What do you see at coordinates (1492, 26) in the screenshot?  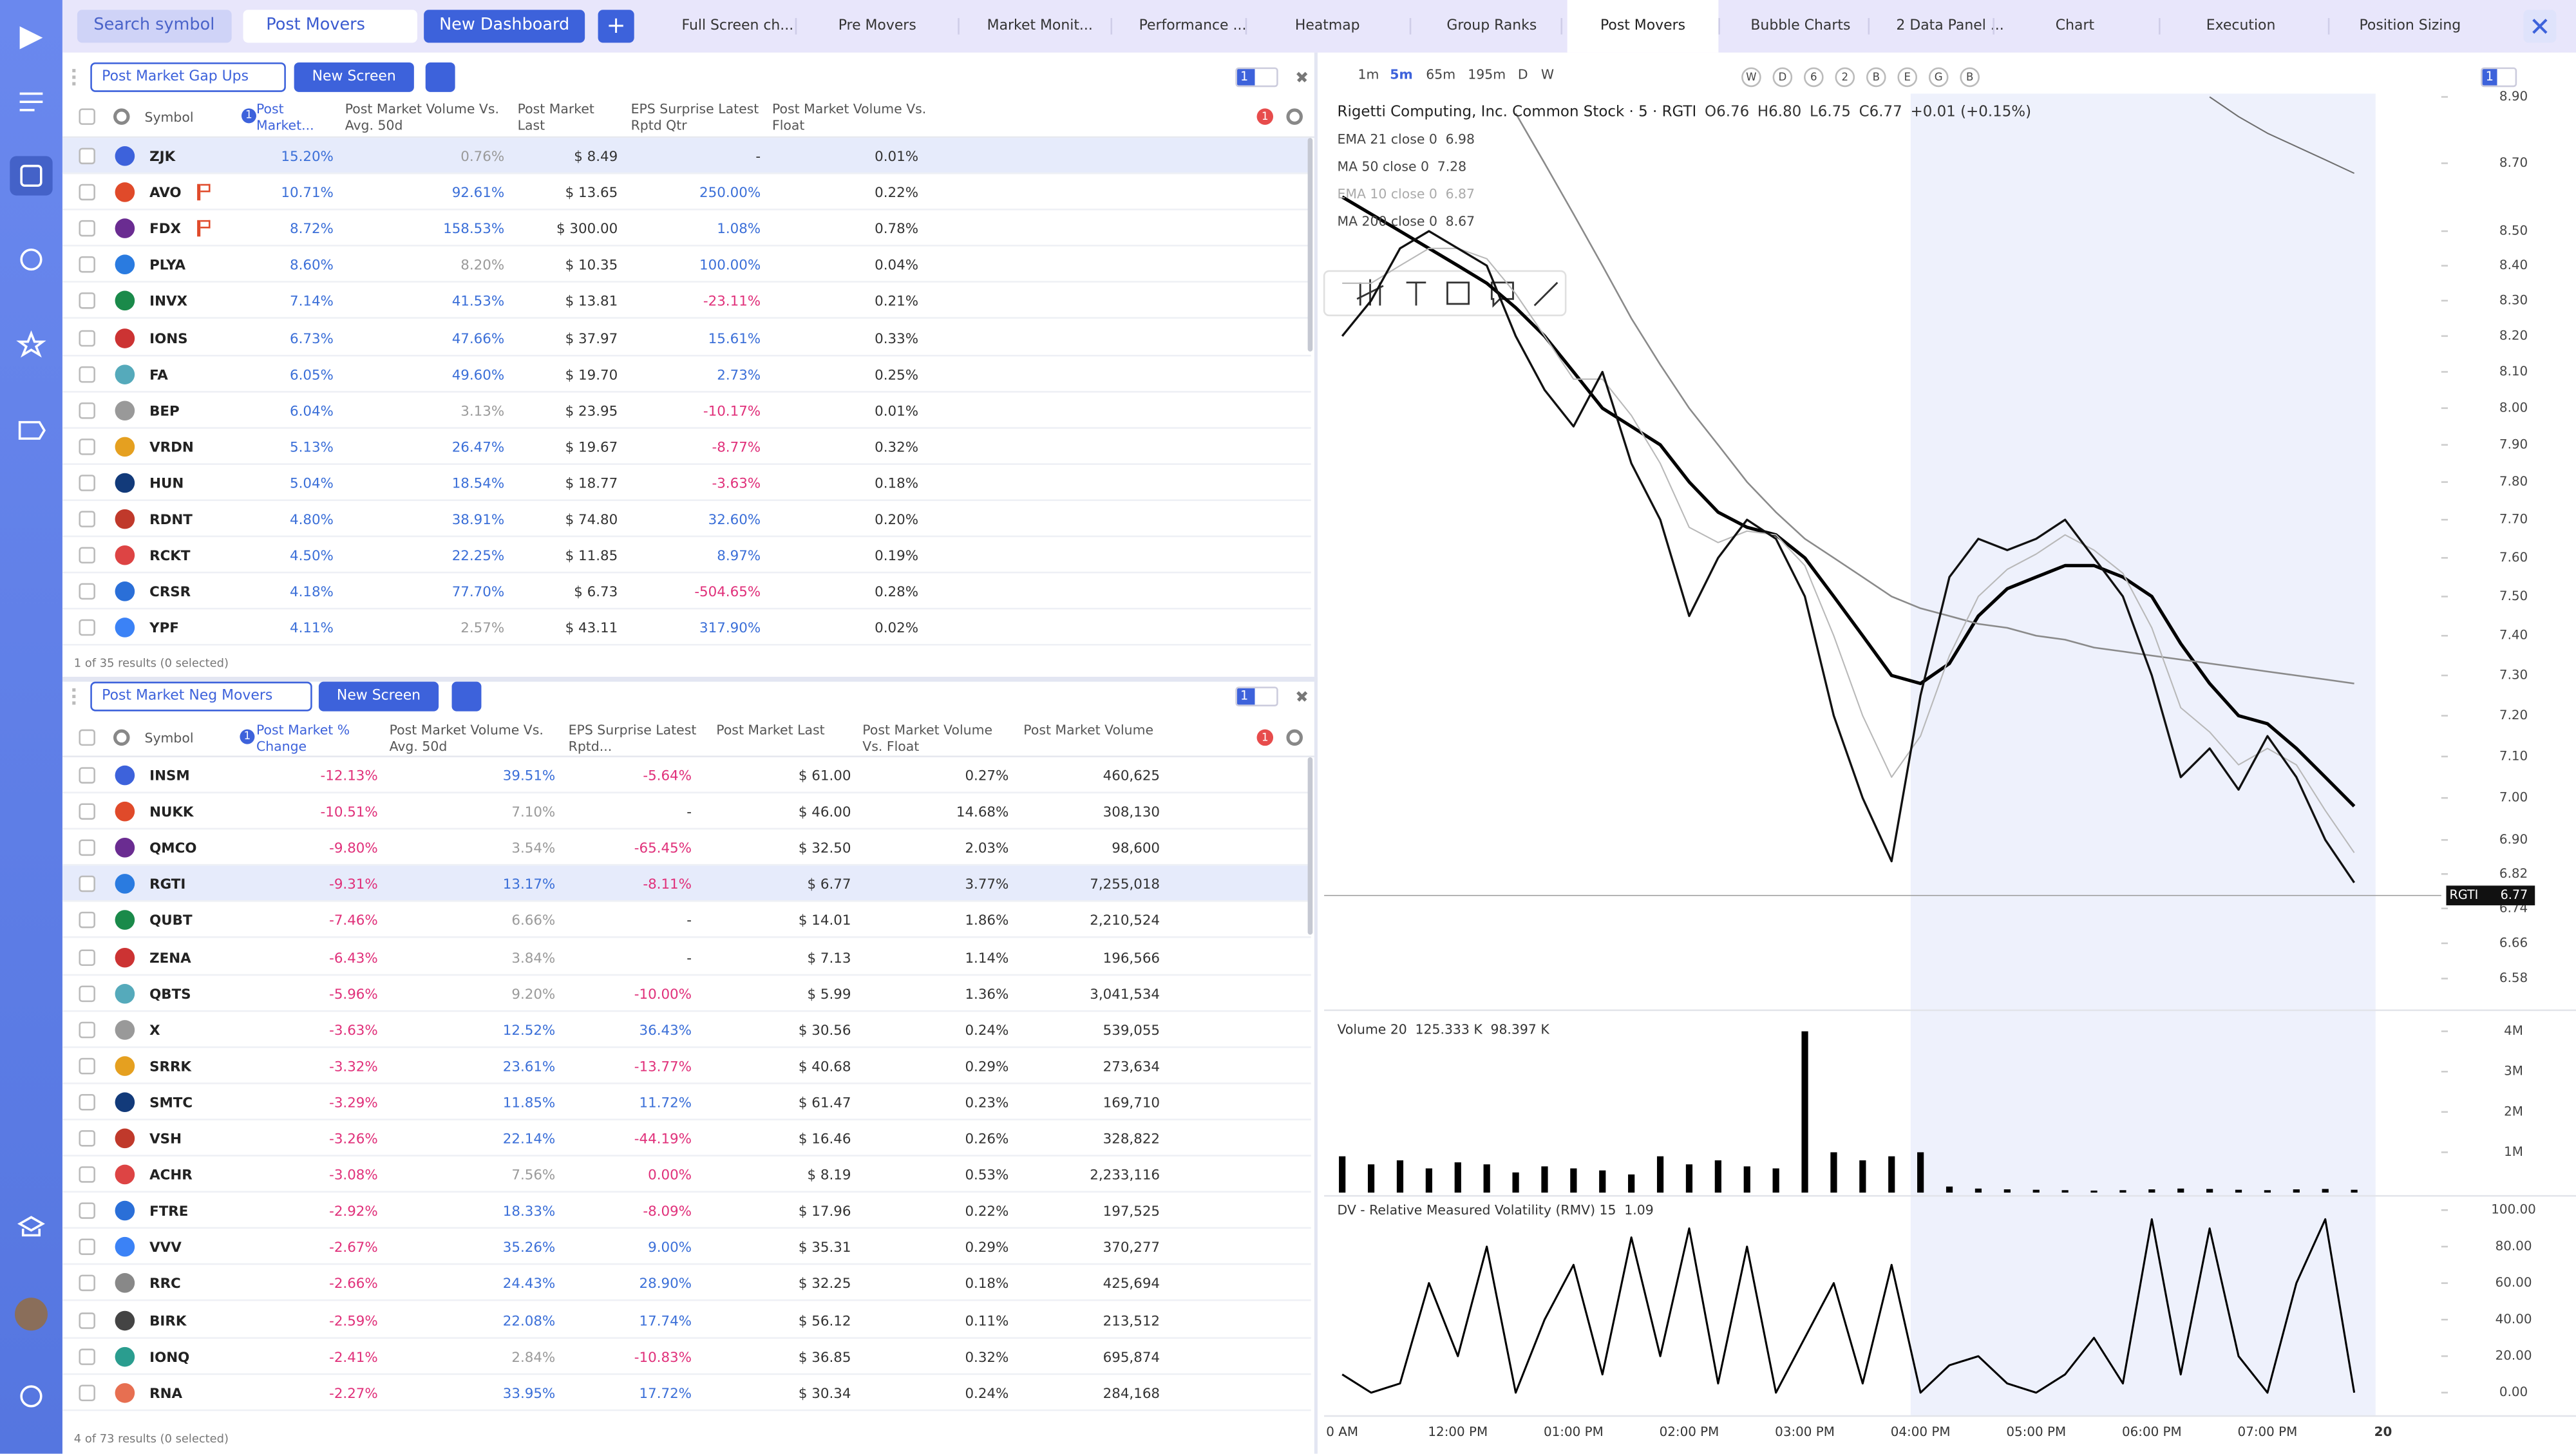 I see `tab: Group Ranks` at bounding box center [1492, 26].